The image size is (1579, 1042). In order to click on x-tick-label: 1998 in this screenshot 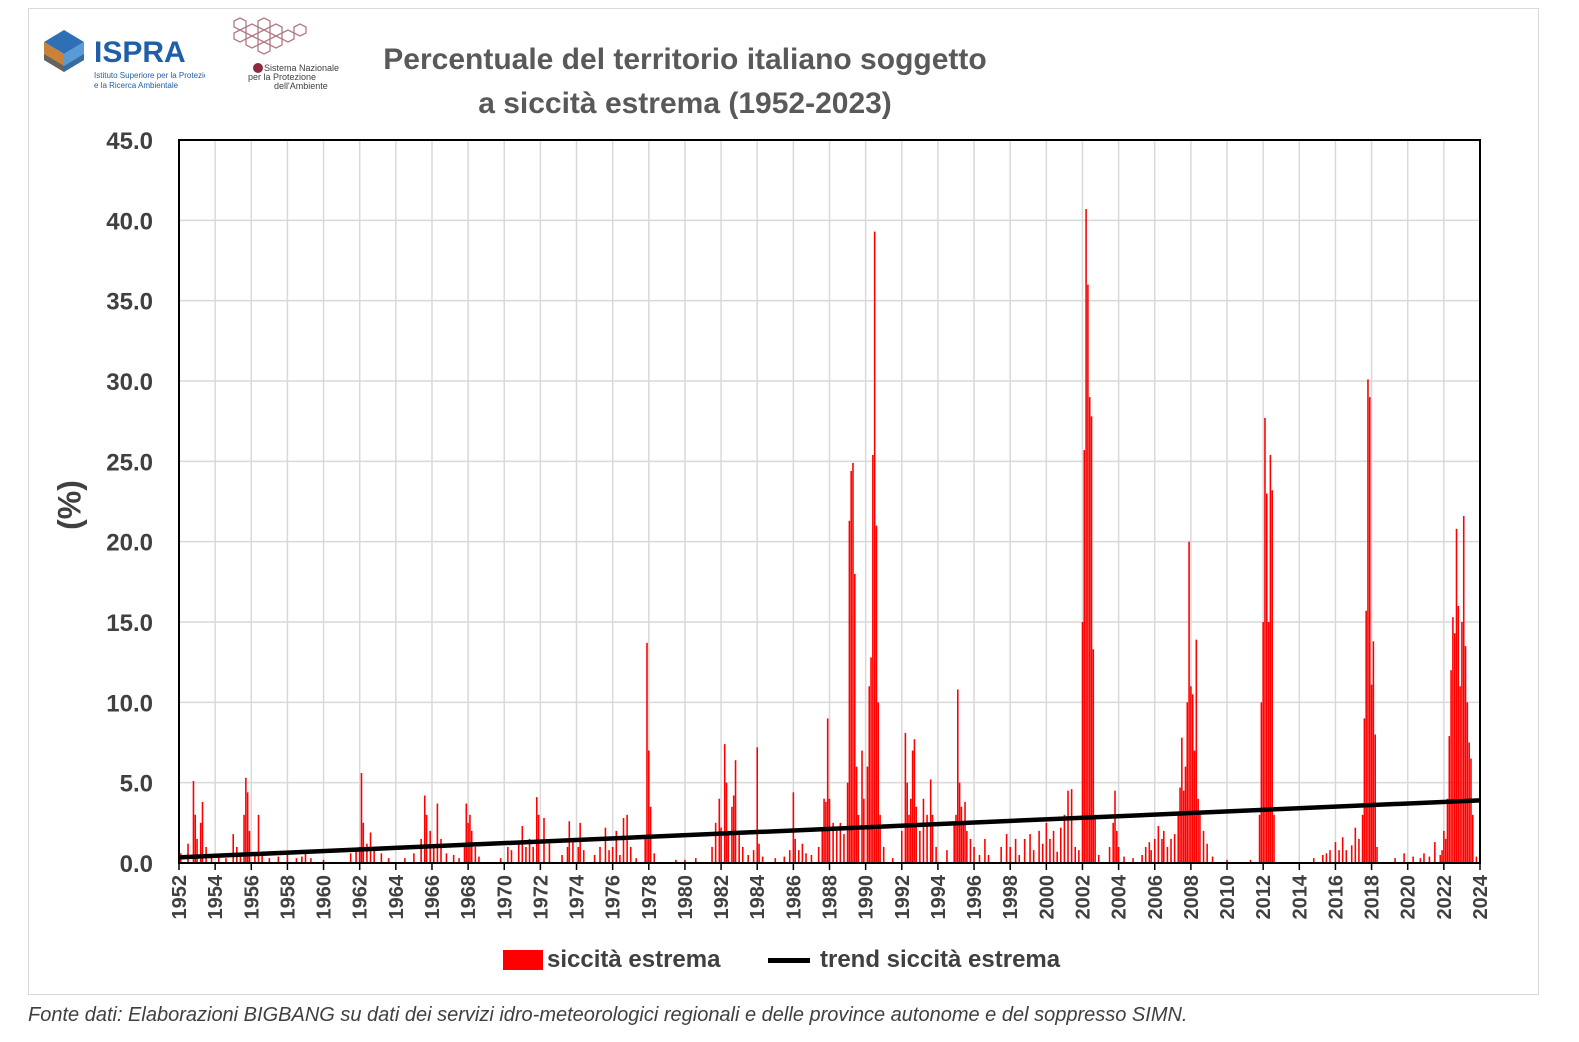, I will do `click(1011, 897)`.